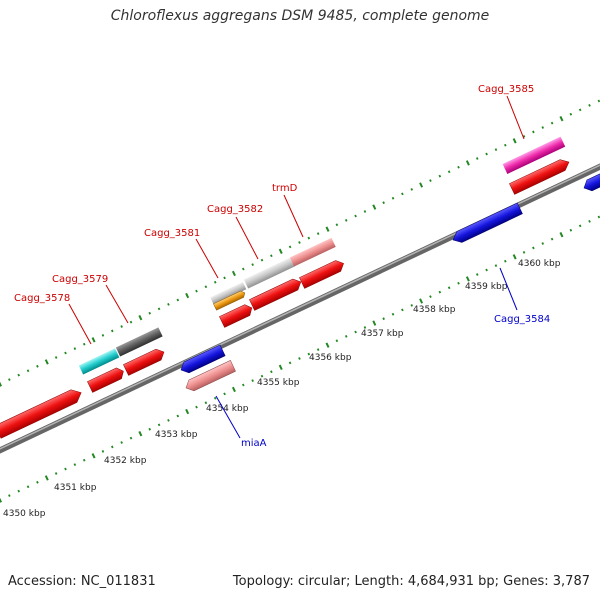 This screenshot has width=600, height=600. What do you see at coordinates (125, 461) in the screenshot?
I see `kbp-label: 4352 kbp` at bounding box center [125, 461].